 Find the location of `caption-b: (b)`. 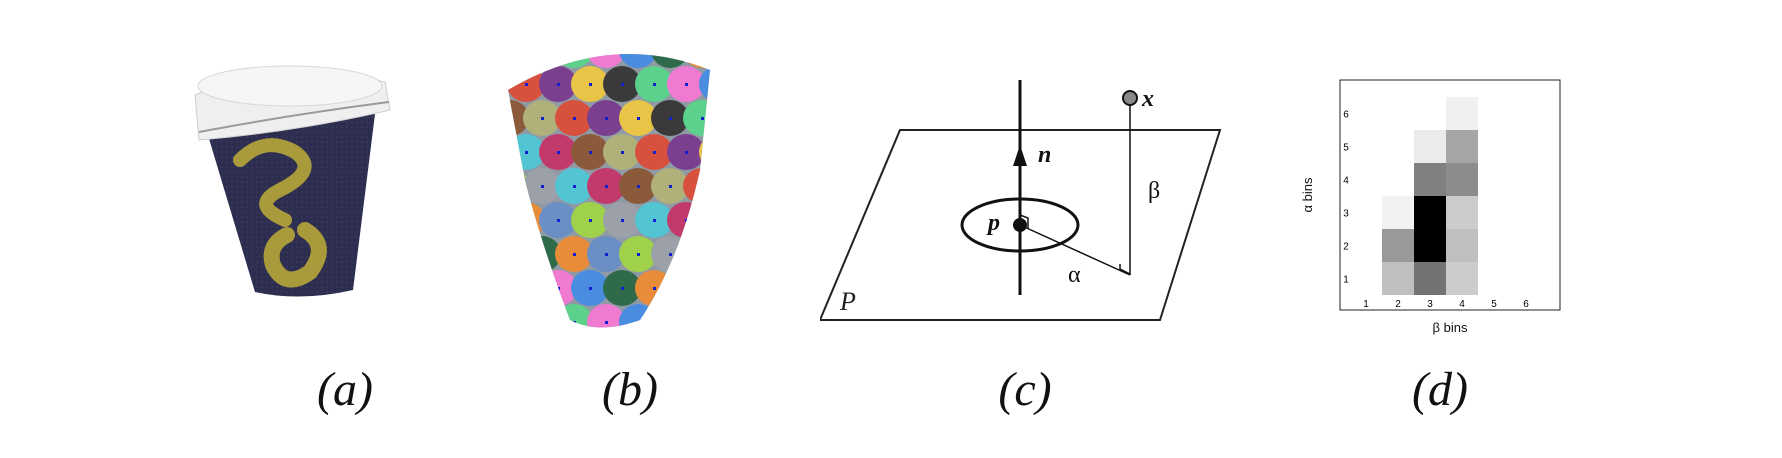

caption-b: (b) is located at coordinates (630, 389).